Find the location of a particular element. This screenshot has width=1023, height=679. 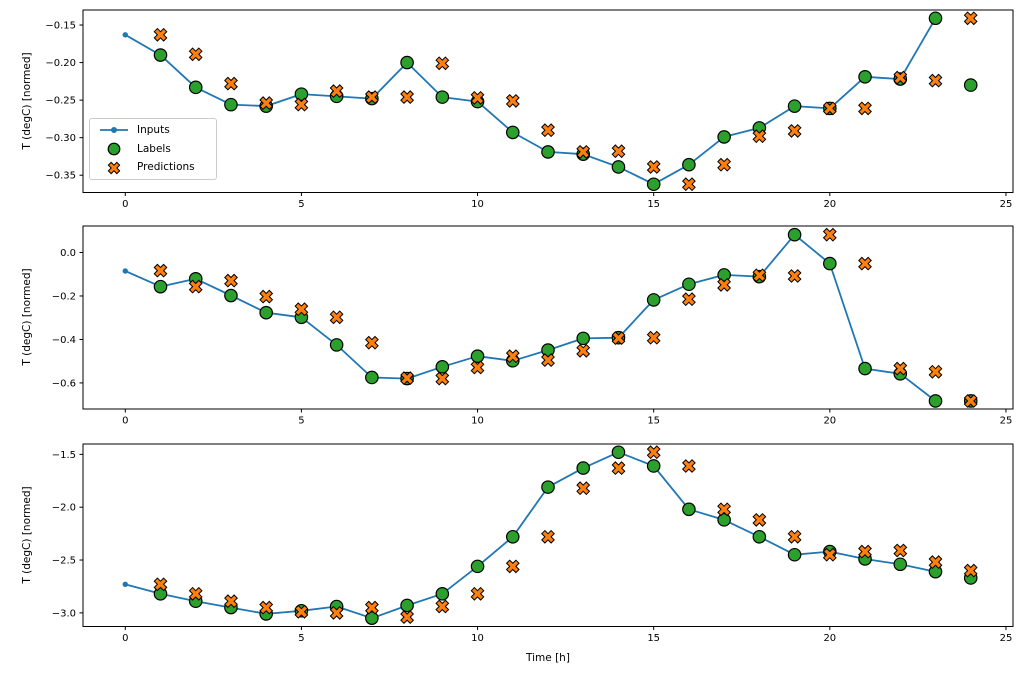

y-tick-label: −0.20 is located at coordinates (60, 63).